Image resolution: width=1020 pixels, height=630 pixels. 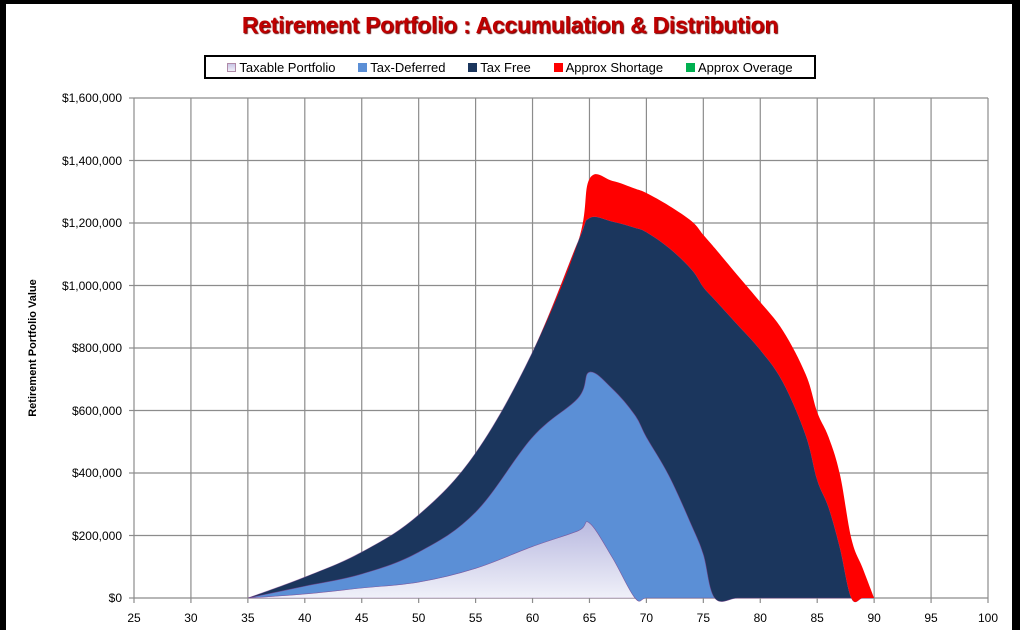 What do you see at coordinates (475, 618) in the screenshot?
I see `x-tick-label: 55` at bounding box center [475, 618].